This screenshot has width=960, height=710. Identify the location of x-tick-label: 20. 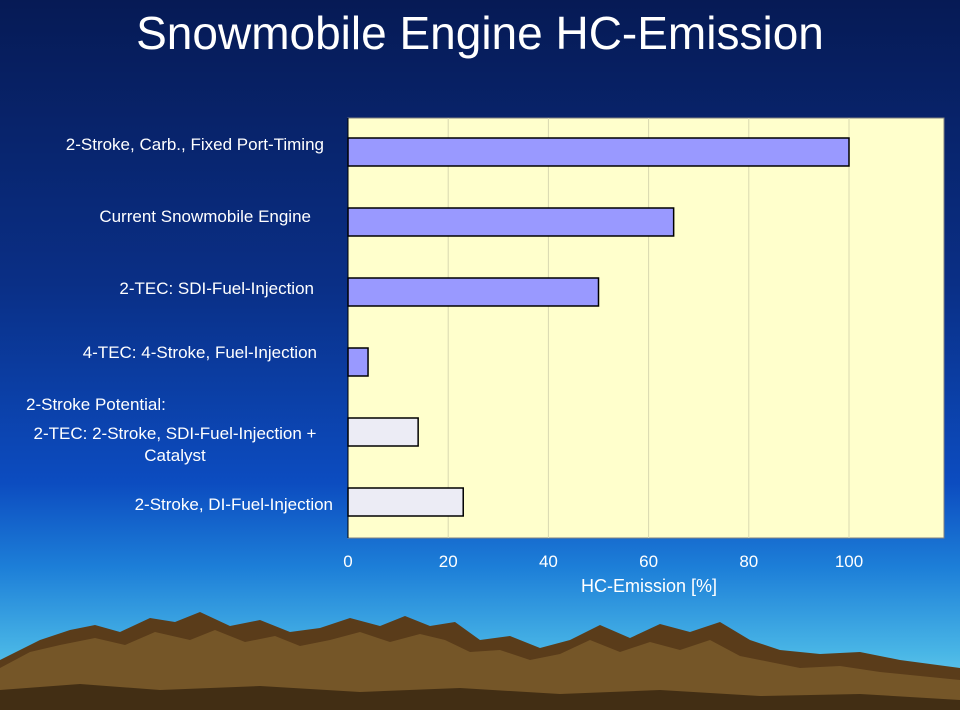
(448, 561).